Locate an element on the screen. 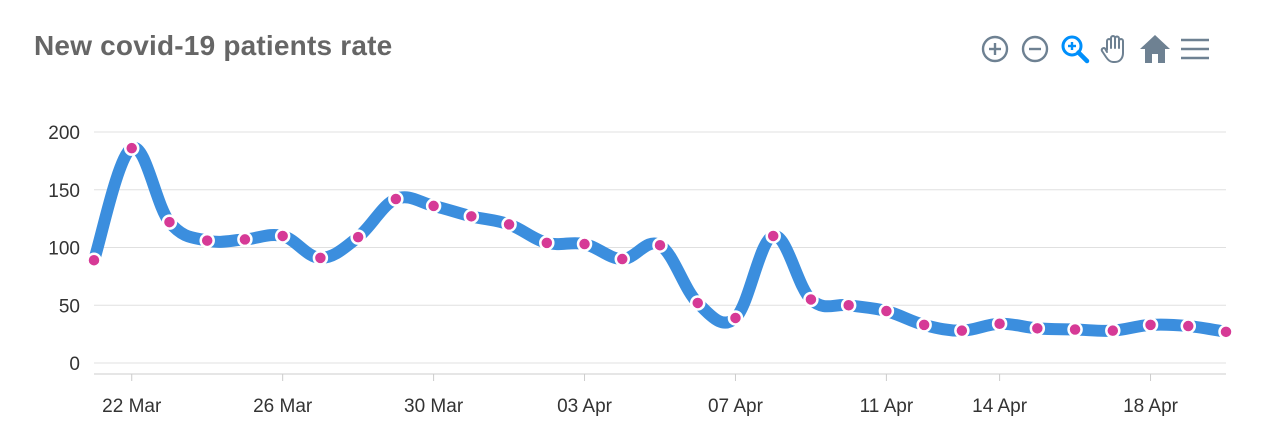  y-tick-label: 150 is located at coordinates (64, 191).